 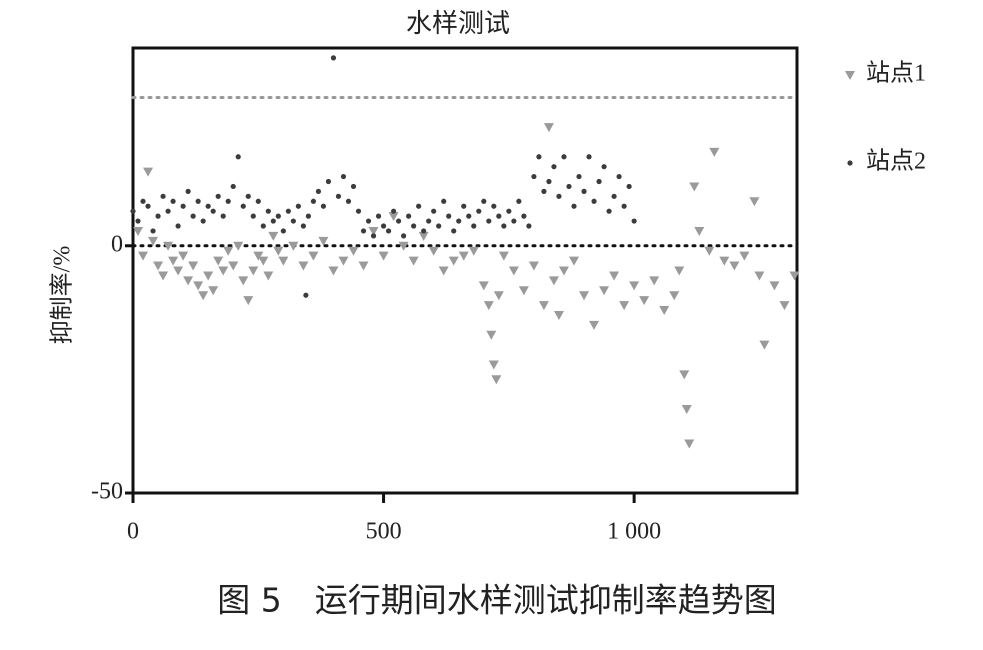 I want to click on y-tick-label: -50, so click(x=107, y=492).